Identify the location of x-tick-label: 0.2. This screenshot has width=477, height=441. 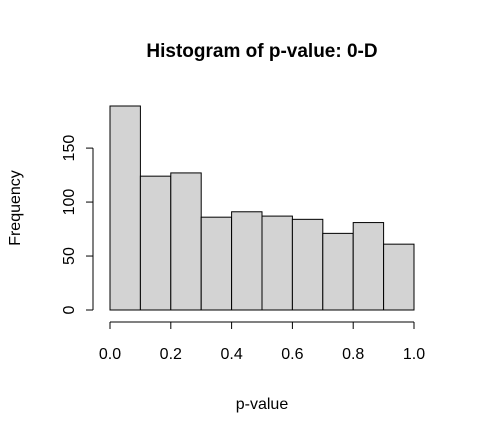
(171, 354).